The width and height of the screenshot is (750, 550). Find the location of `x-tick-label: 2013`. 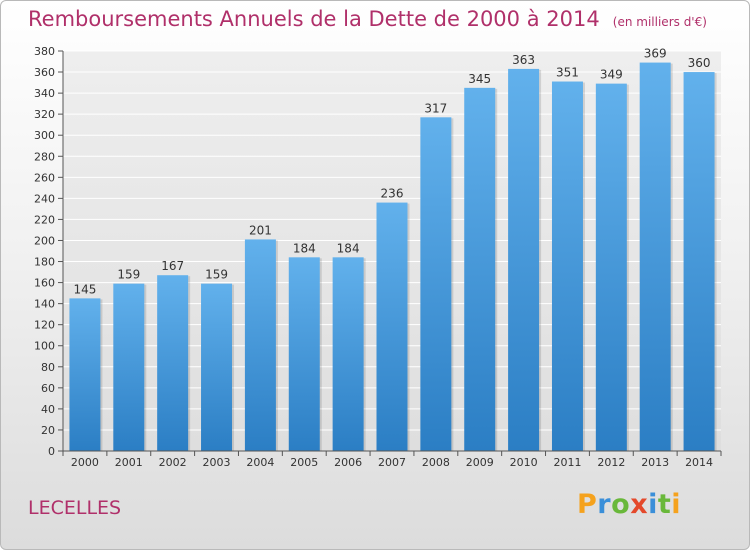

x-tick-label: 2013 is located at coordinates (655, 462).